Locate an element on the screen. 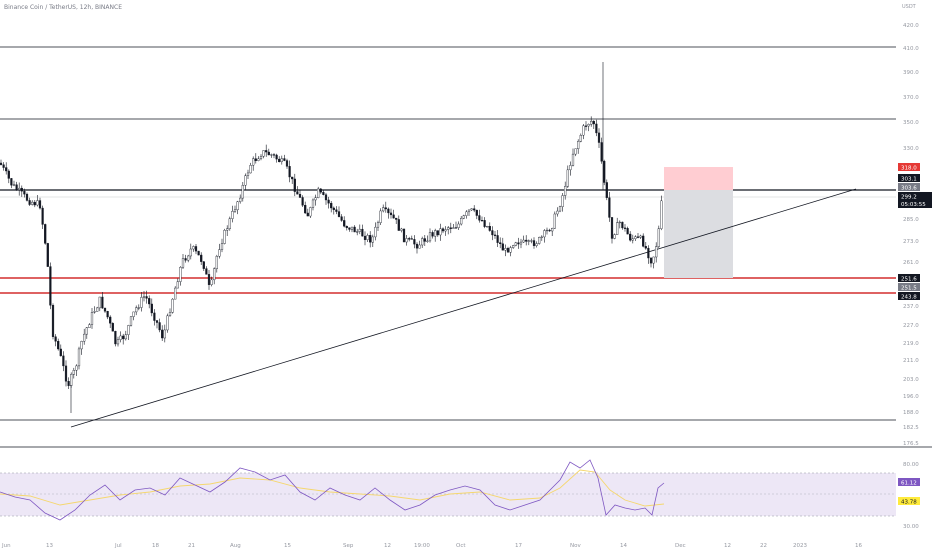  time-tick: 18 is located at coordinates (155, 546).